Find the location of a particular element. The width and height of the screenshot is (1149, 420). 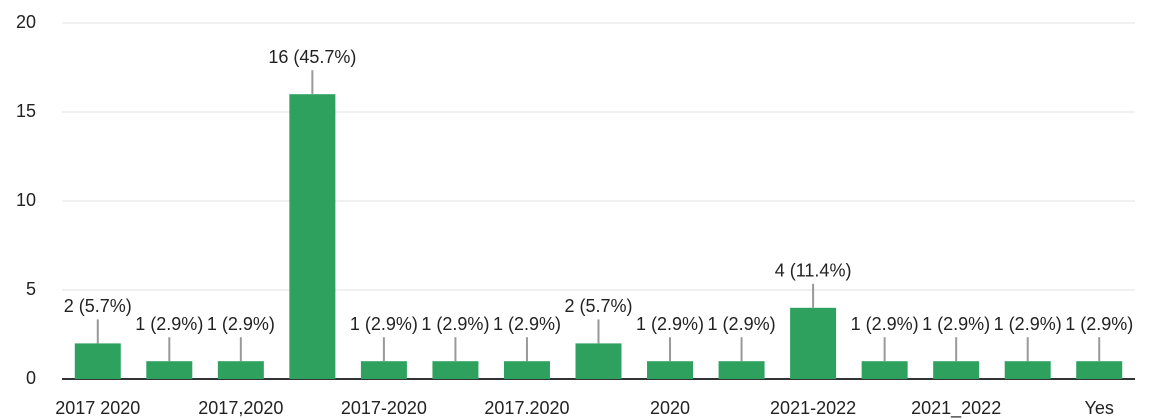

x-tick-label: 2017,2020 is located at coordinates (240, 408).